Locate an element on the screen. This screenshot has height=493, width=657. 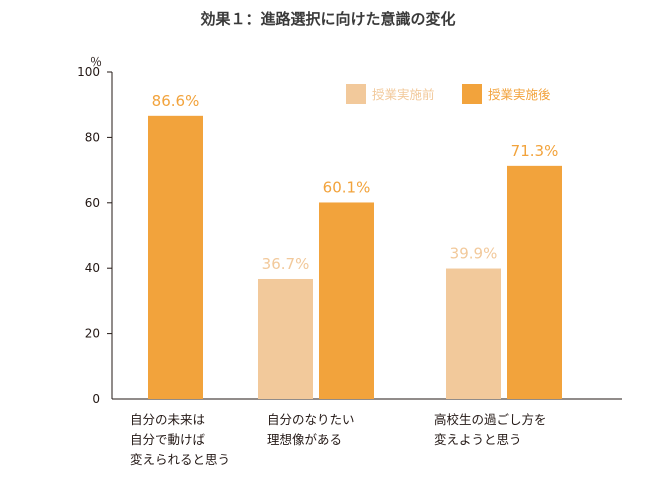
data-label: 39.9% is located at coordinates (474, 254).